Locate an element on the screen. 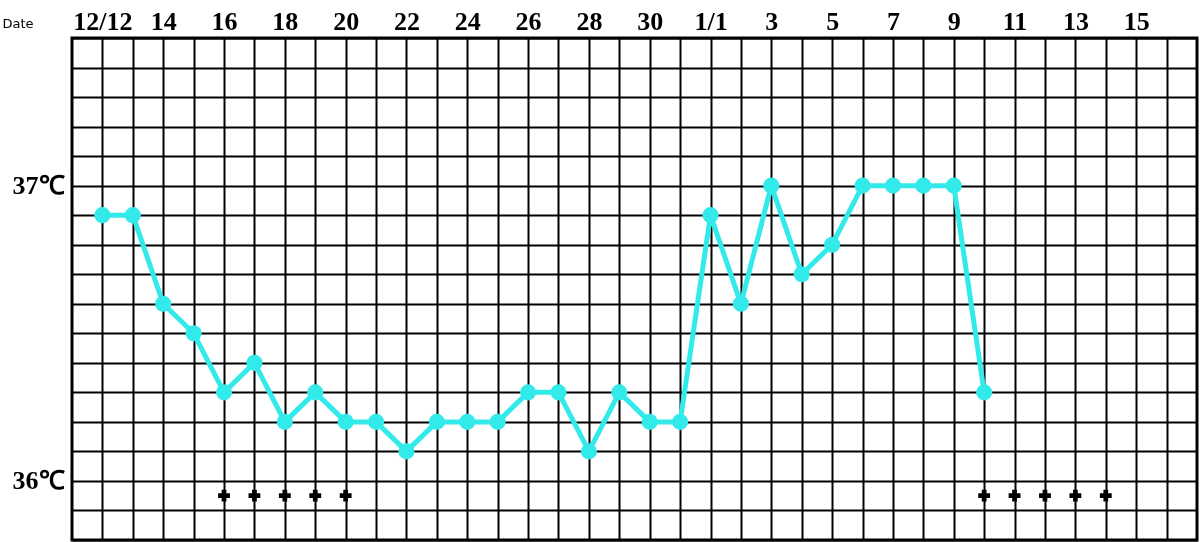 The image size is (1200, 542). x-tick-label: 5 is located at coordinates (833, 21).